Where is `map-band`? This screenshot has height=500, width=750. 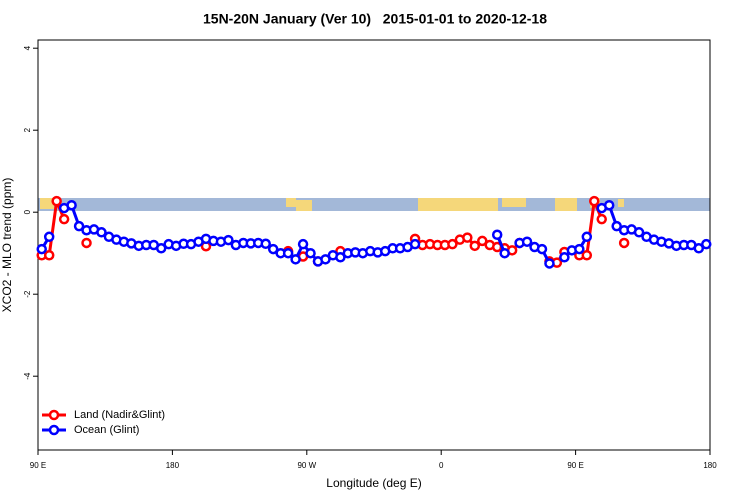
map-band is located at coordinates (374, 204).